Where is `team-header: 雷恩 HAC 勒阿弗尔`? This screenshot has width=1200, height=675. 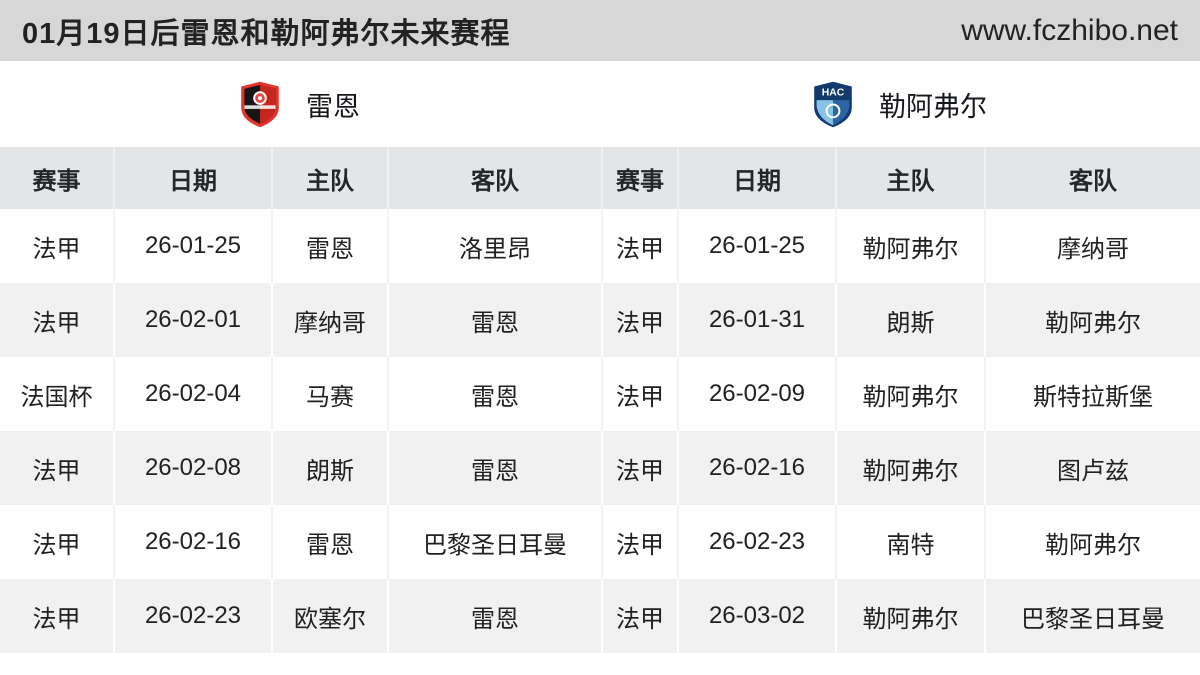
team-header: 雷恩 HAC 勒阿弗尔 is located at coordinates (600, 104).